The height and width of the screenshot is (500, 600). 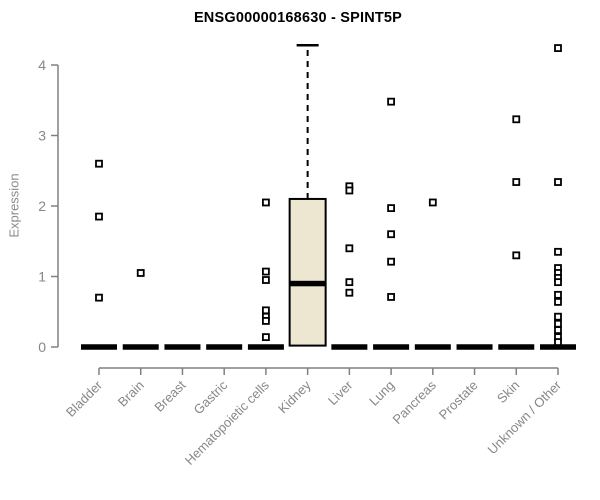 What do you see at coordinates (84, 398) in the screenshot?
I see `x-tick-label: Bladder` at bounding box center [84, 398].